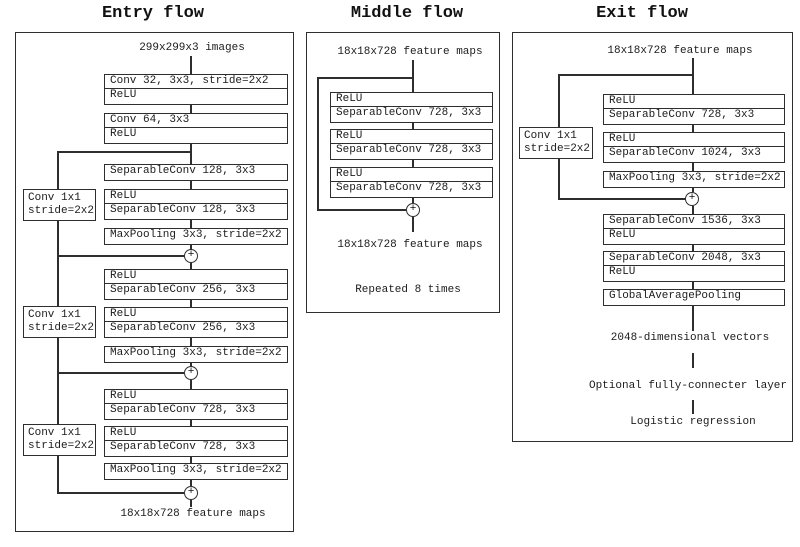 Image resolution: width=800 pixels, height=547 pixels. Describe the element at coordinates (153, 13) in the screenshot. I see `entry-flow-title: Entry flow` at that location.